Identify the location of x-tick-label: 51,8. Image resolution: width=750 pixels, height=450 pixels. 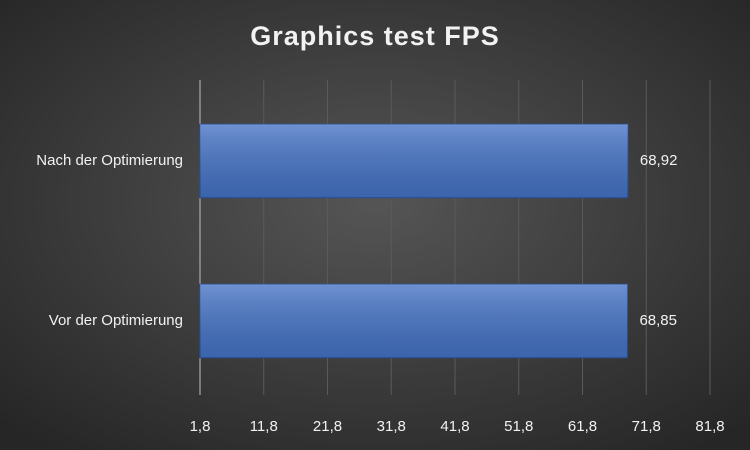
(518, 426).